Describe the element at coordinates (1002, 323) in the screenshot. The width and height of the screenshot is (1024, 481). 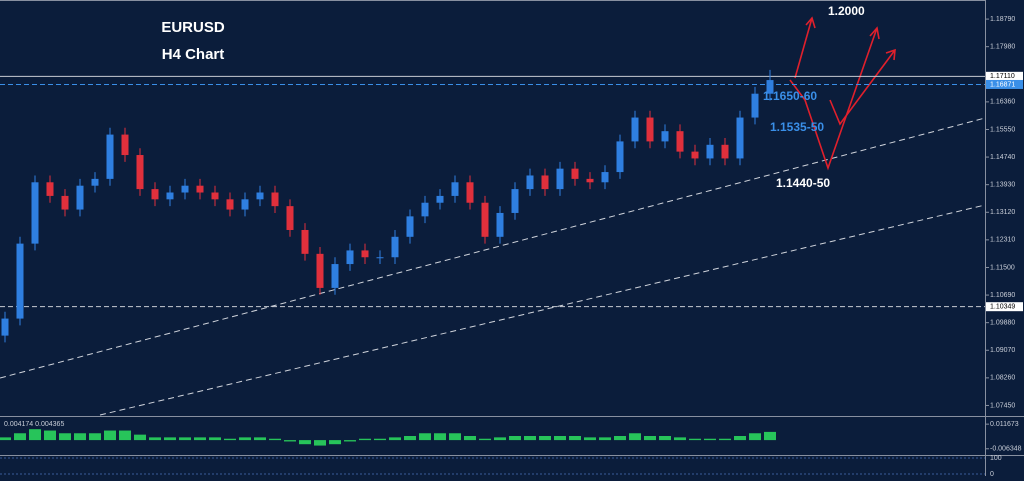
I see `y-tick-label: 1.09880` at that location.